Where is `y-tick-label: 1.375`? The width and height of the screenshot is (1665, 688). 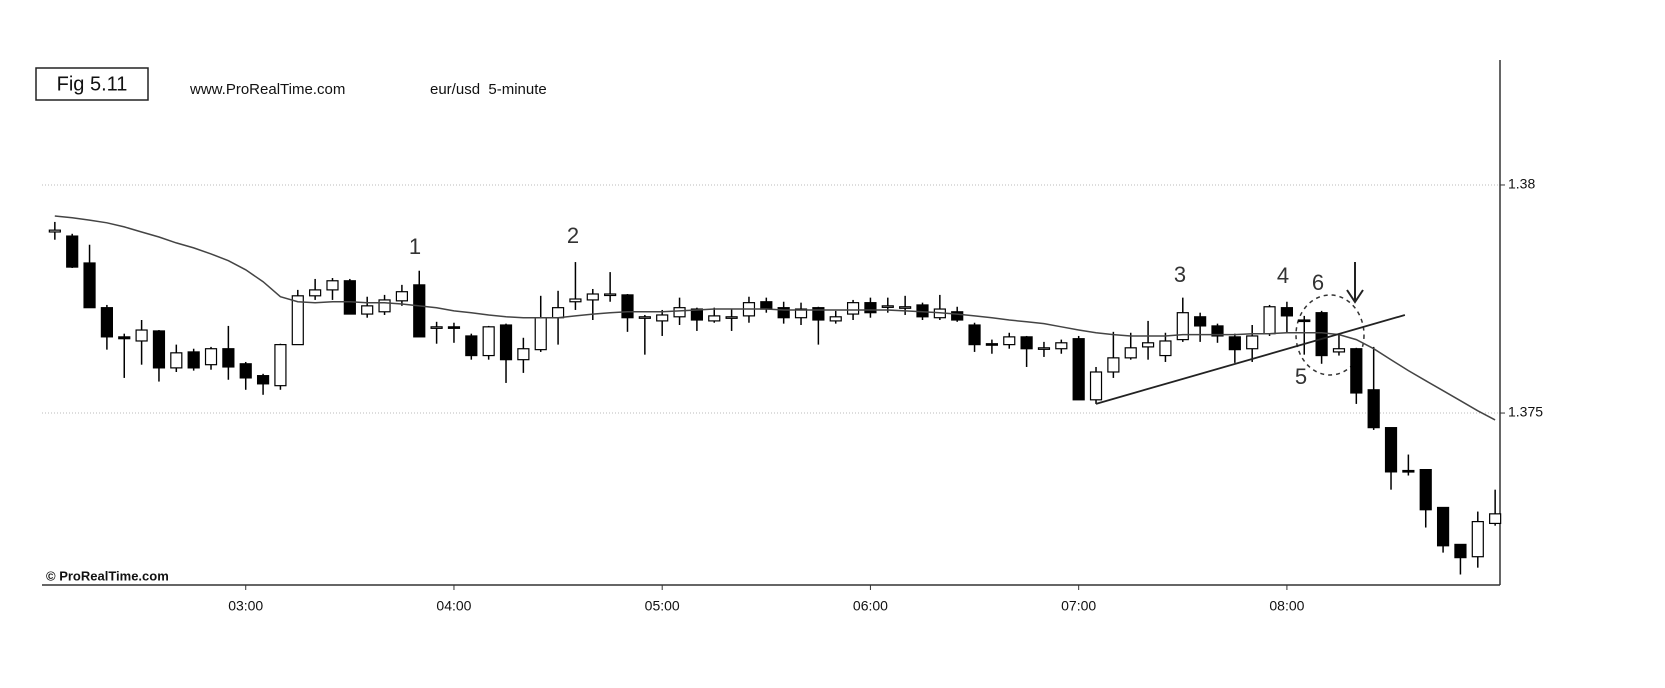
y-tick-label: 1.375 is located at coordinates (1525, 412).